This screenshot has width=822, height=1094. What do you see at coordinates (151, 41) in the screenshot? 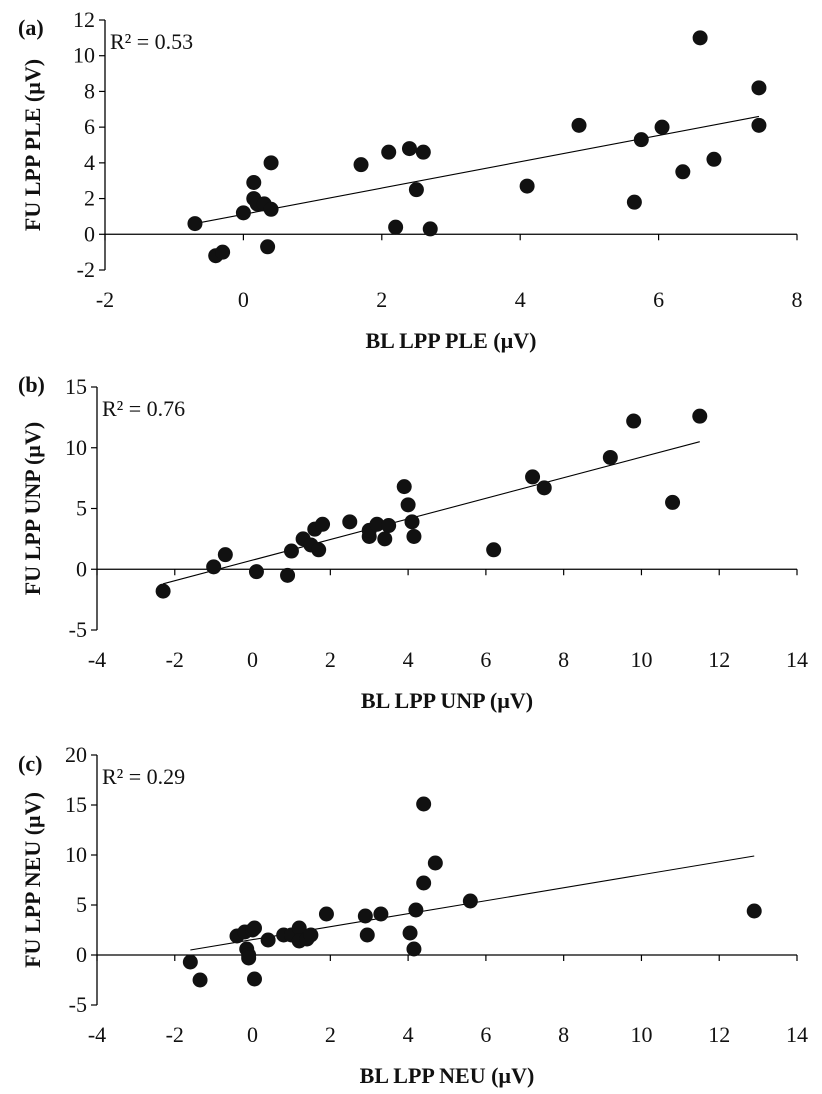
I see `r-squared-annotation: R² = 0.53` at bounding box center [151, 41].